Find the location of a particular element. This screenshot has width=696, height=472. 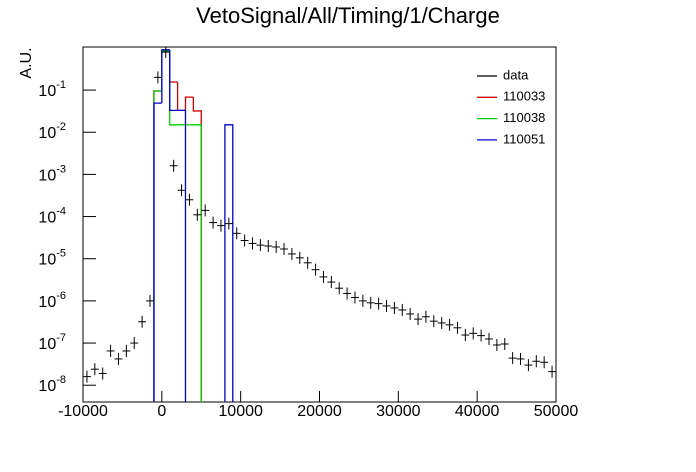

y-tick-label: 10⁻⁶ is located at coordinates (52, 300).